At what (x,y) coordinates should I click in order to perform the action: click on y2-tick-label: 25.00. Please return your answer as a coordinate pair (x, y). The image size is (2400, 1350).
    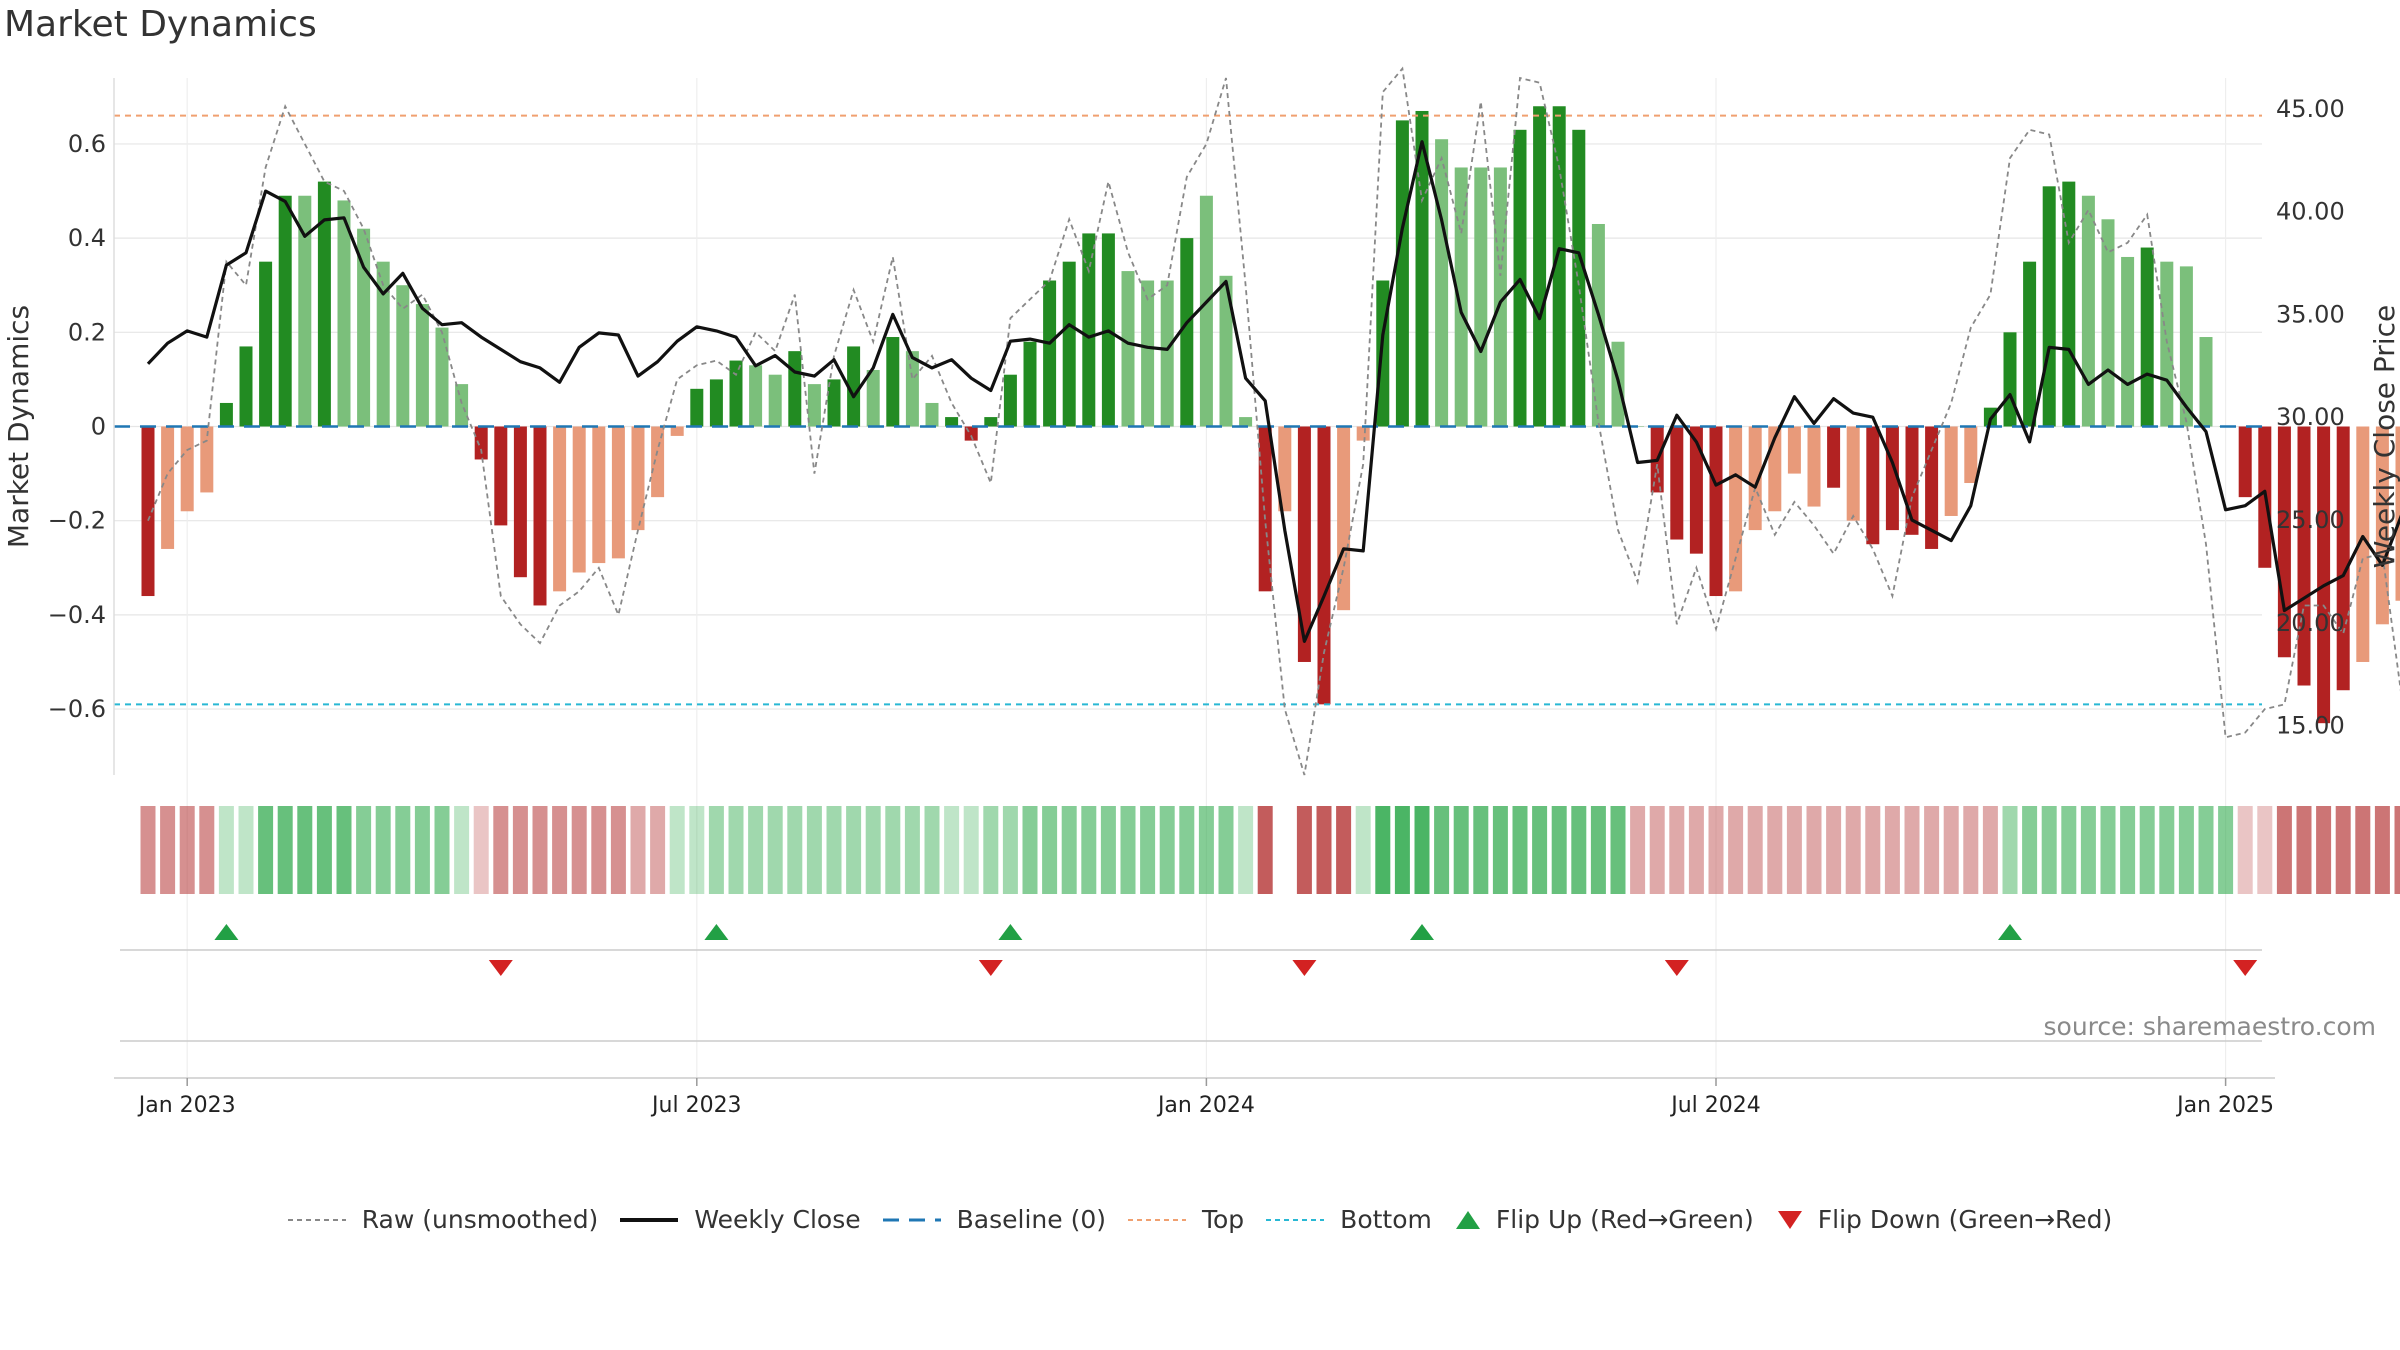
    Looking at the image, I should click on (2310, 520).